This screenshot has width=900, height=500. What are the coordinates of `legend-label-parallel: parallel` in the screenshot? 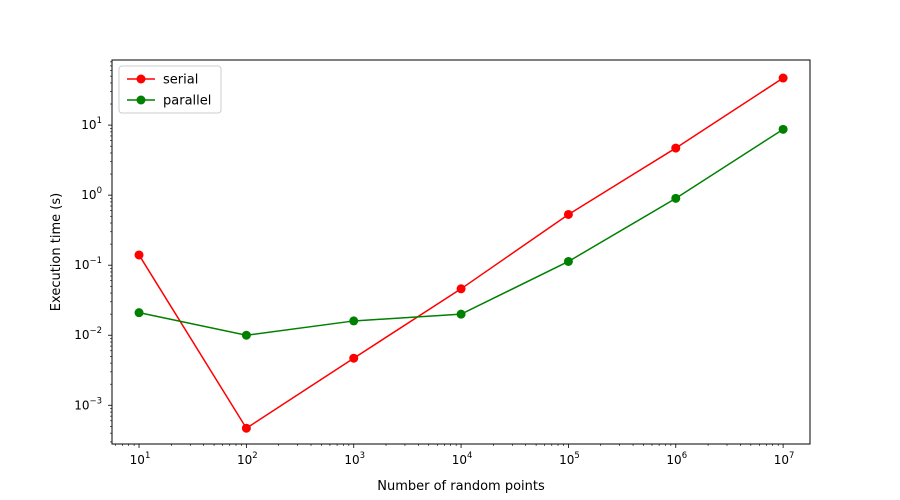 It's located at (187, 101).